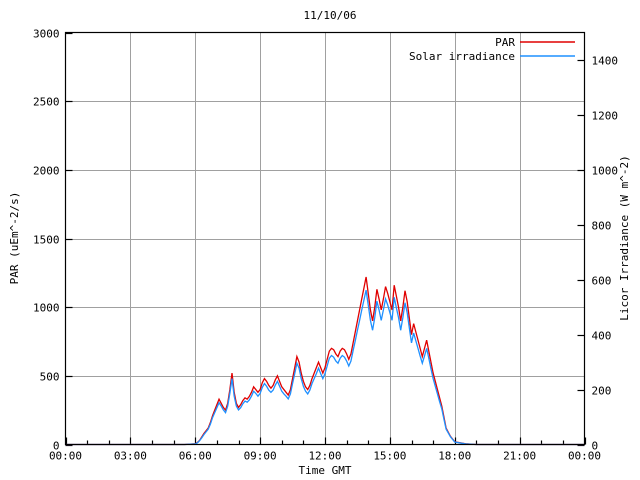  Describe the element at coordinates (462, 56) in the screenshot. I see `legend-label: Solar irradiance` at that location.